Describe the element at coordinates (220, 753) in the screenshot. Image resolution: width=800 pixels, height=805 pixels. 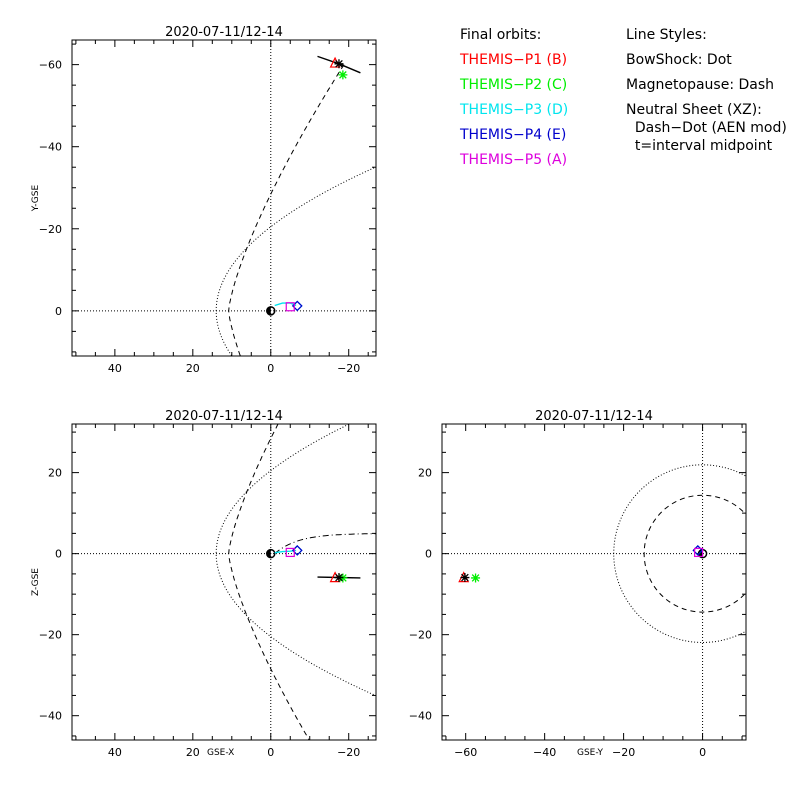
I see `x-axis-label: GSE-X` at that location.